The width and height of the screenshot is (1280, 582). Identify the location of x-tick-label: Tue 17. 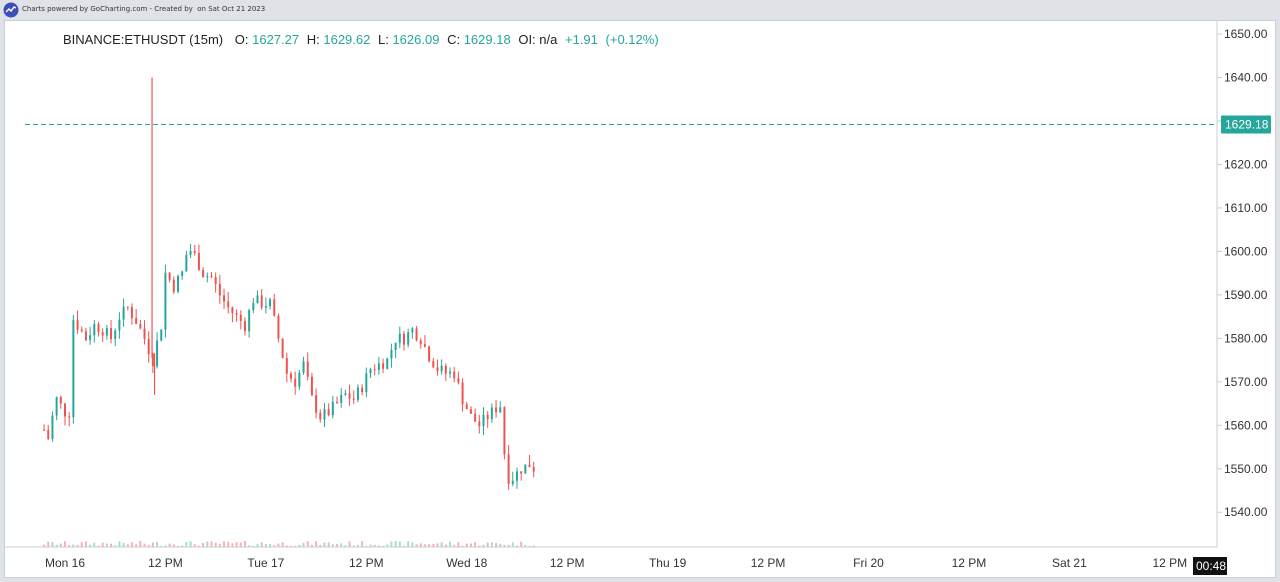
(265, 563).